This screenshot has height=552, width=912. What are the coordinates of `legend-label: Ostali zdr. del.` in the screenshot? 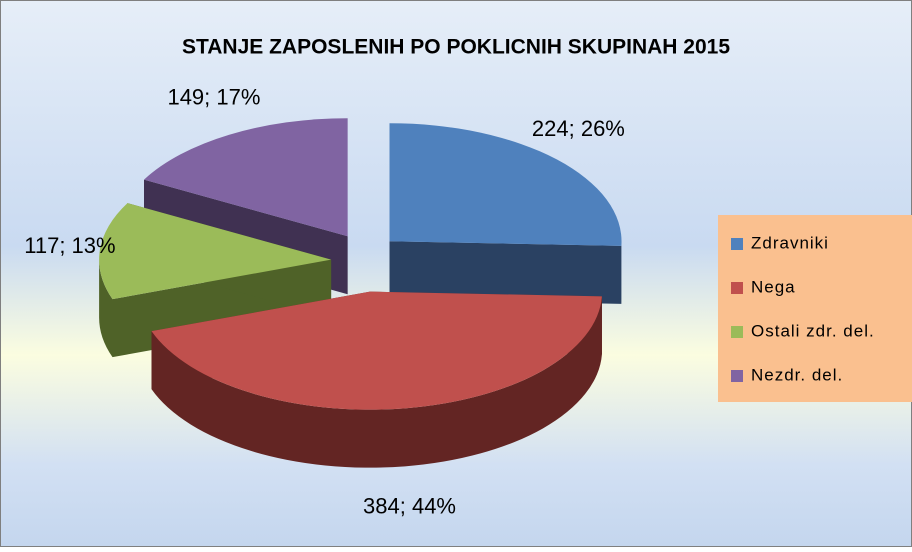 It's located at (813, 330).